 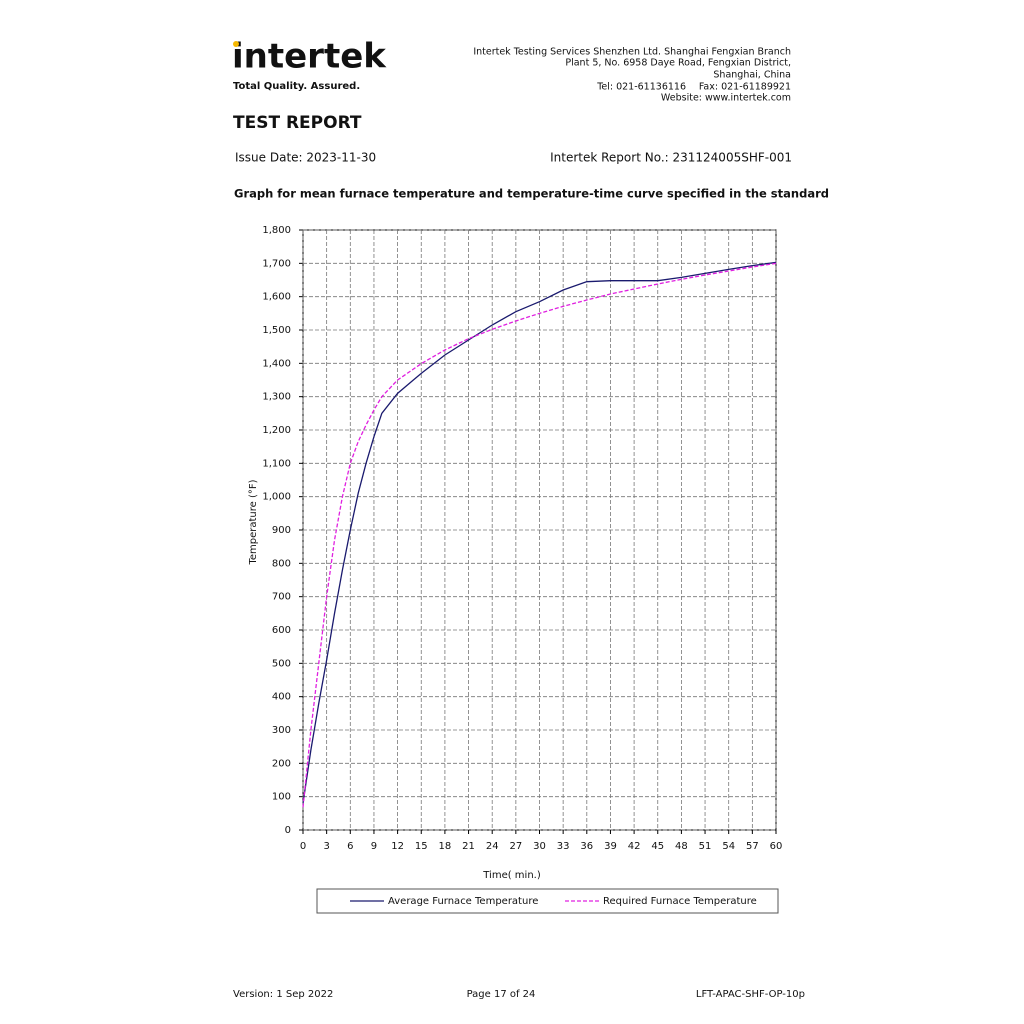 I want to click on y-tick-label: 1,400, so click(x=276, y=363).